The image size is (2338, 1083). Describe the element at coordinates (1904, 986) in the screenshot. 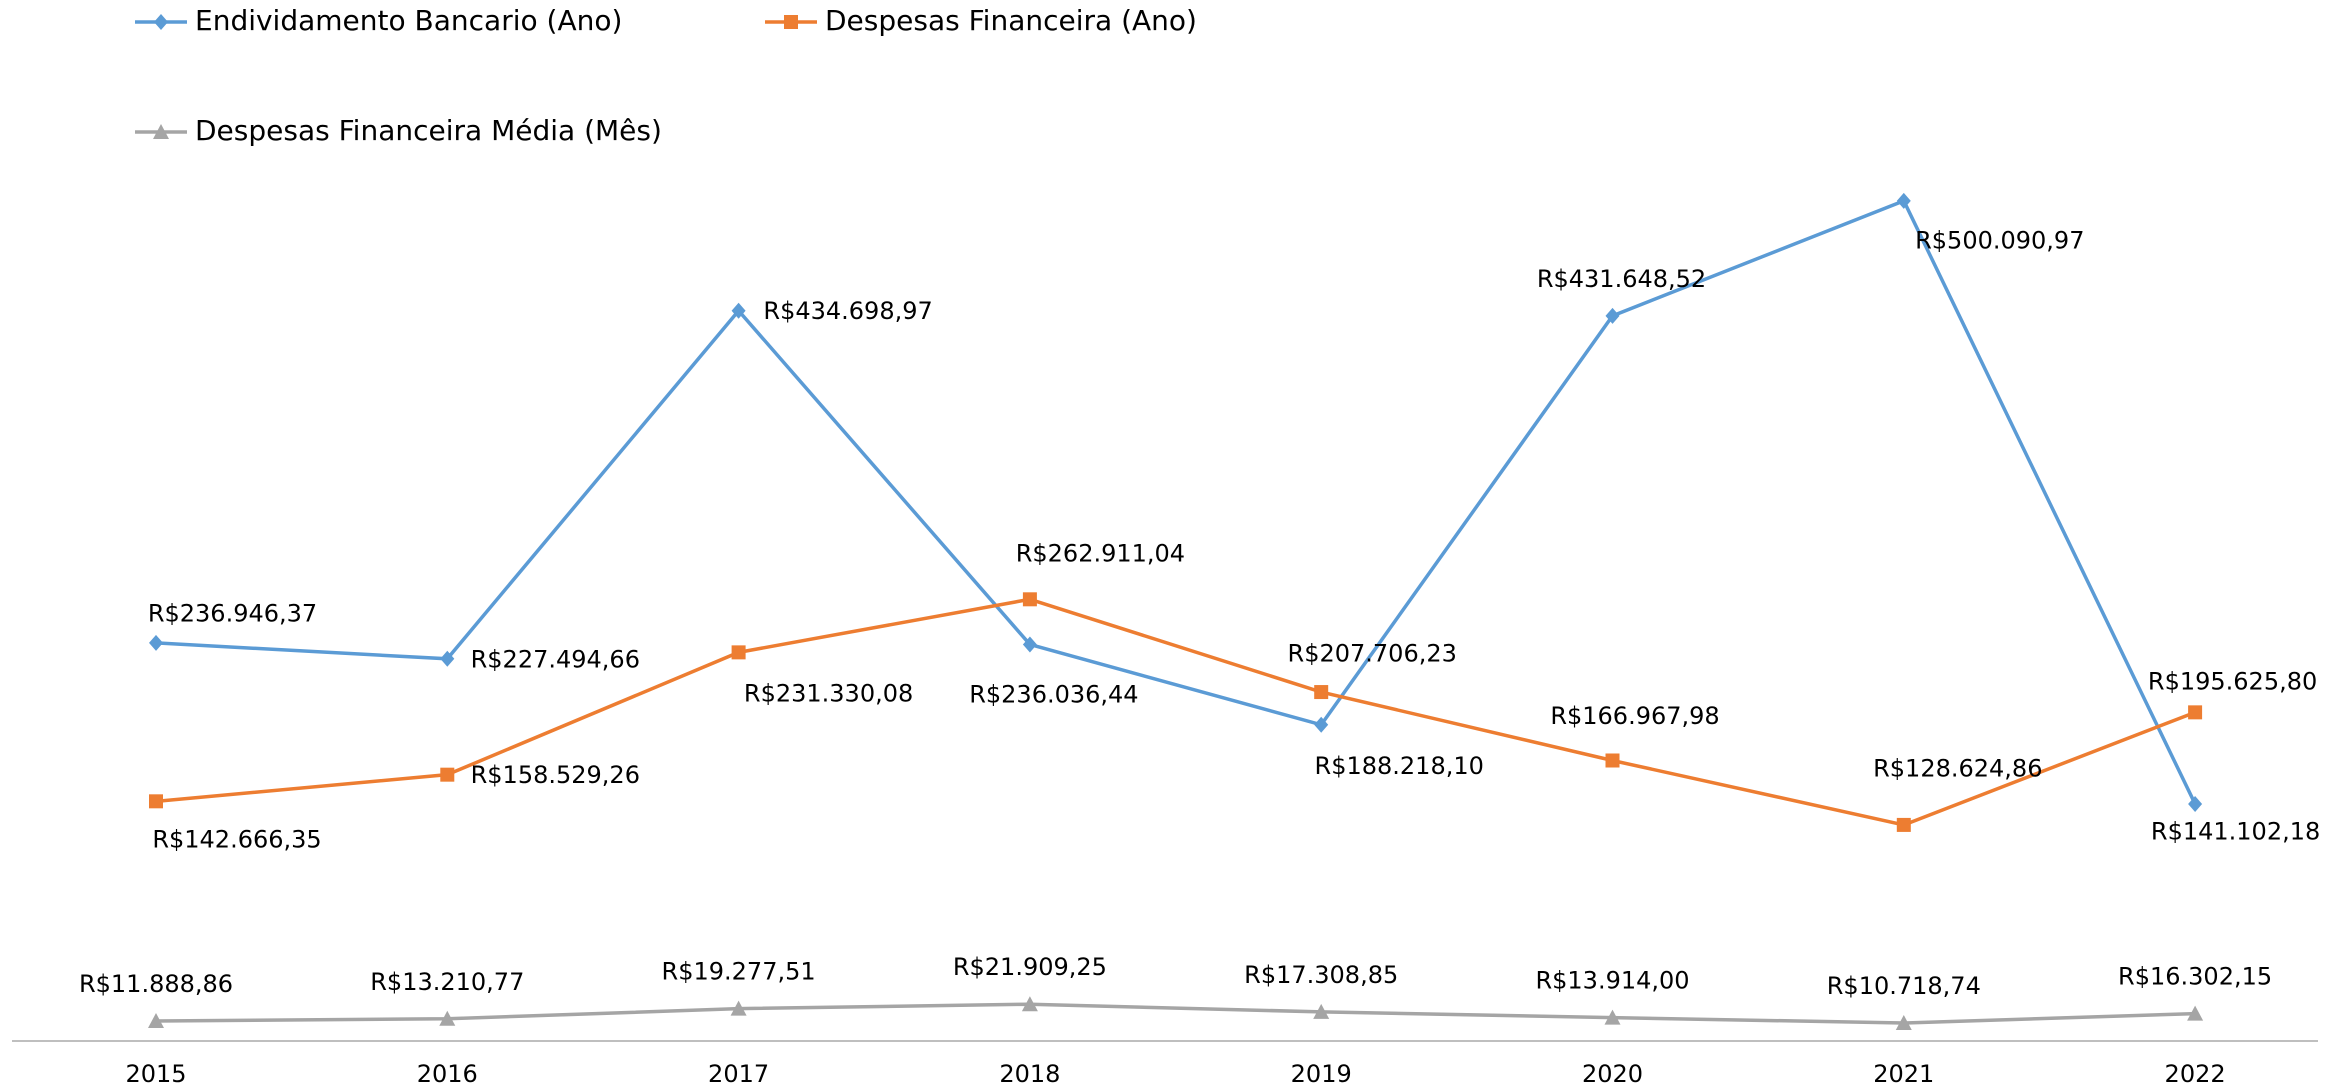

I see `data-label: R$10.718,74` at that location.